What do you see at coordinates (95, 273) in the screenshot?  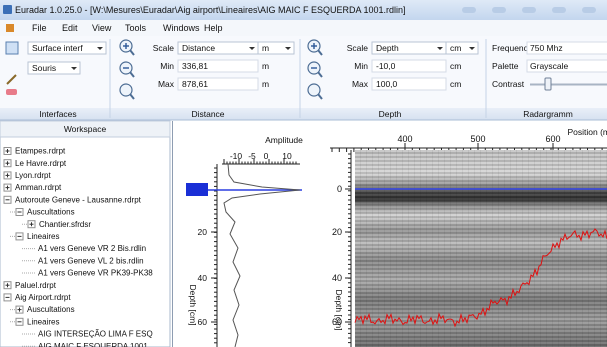 I see `tree-item: A1 vers Geneve VR PK39-PK38` at bounding box center [95, 273].